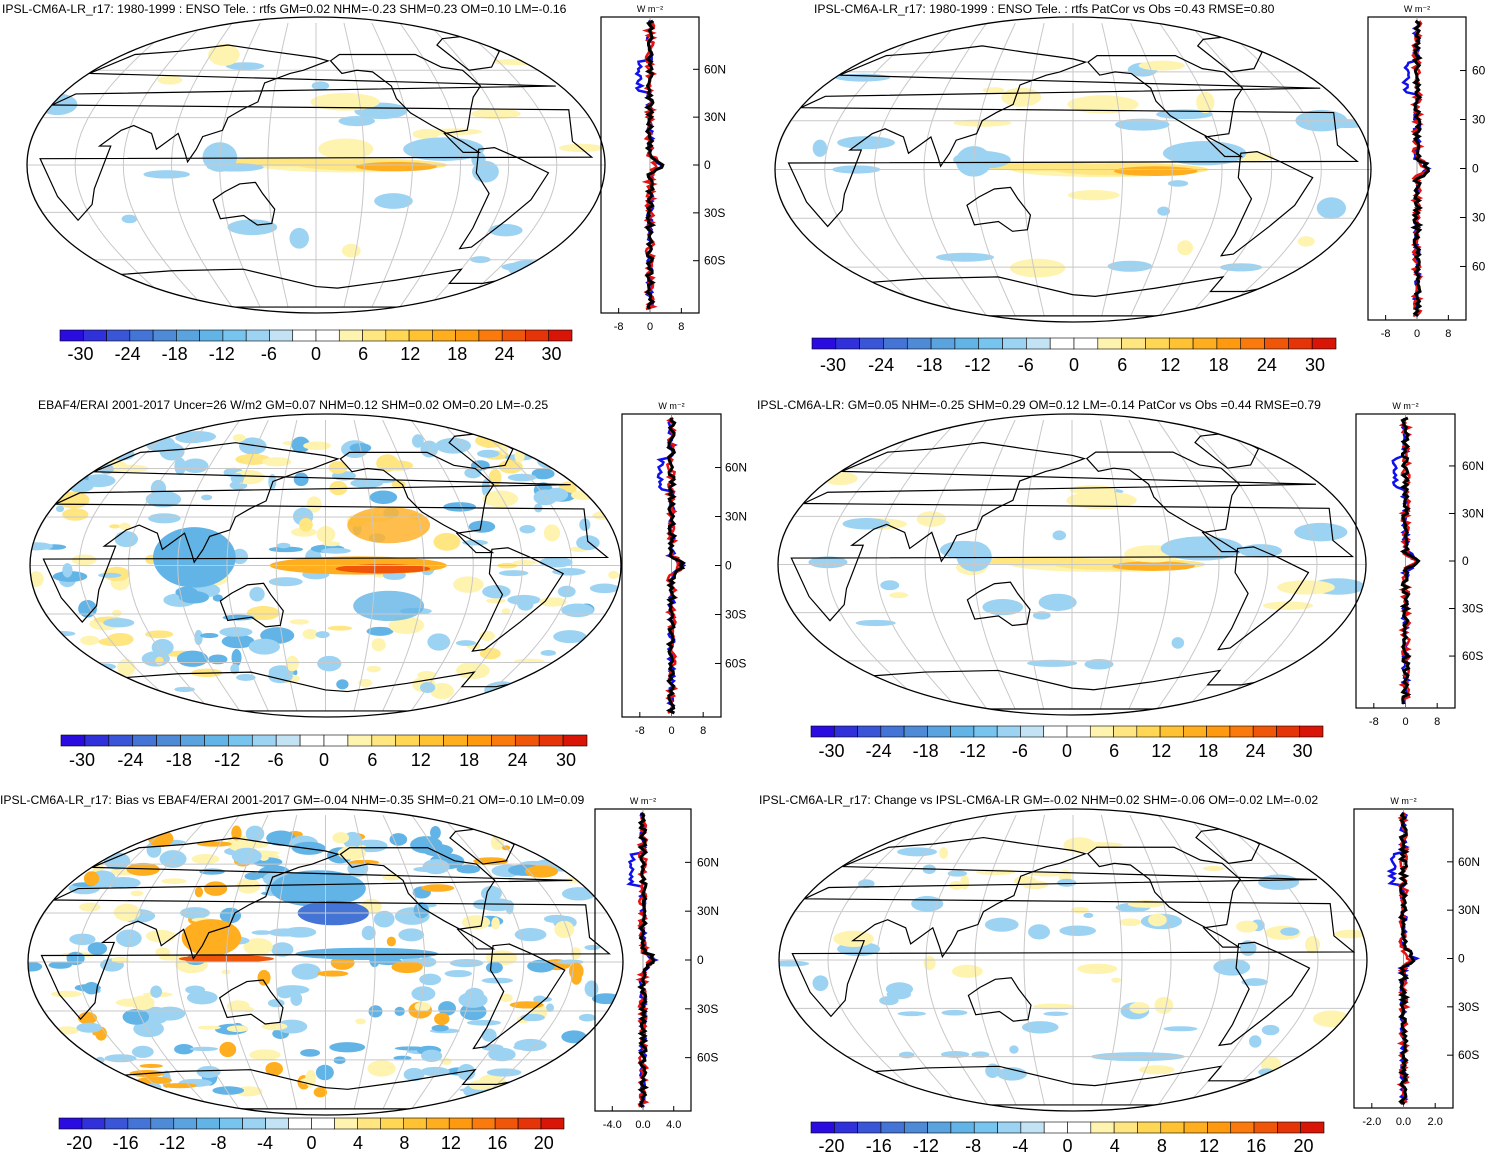 The height and width of the screenshot is (1155, 1499). What do you see at coordinates (311, 1143) in the screenshot?
I see `colorbar-label: 0` at bounding box center [311, 1143].